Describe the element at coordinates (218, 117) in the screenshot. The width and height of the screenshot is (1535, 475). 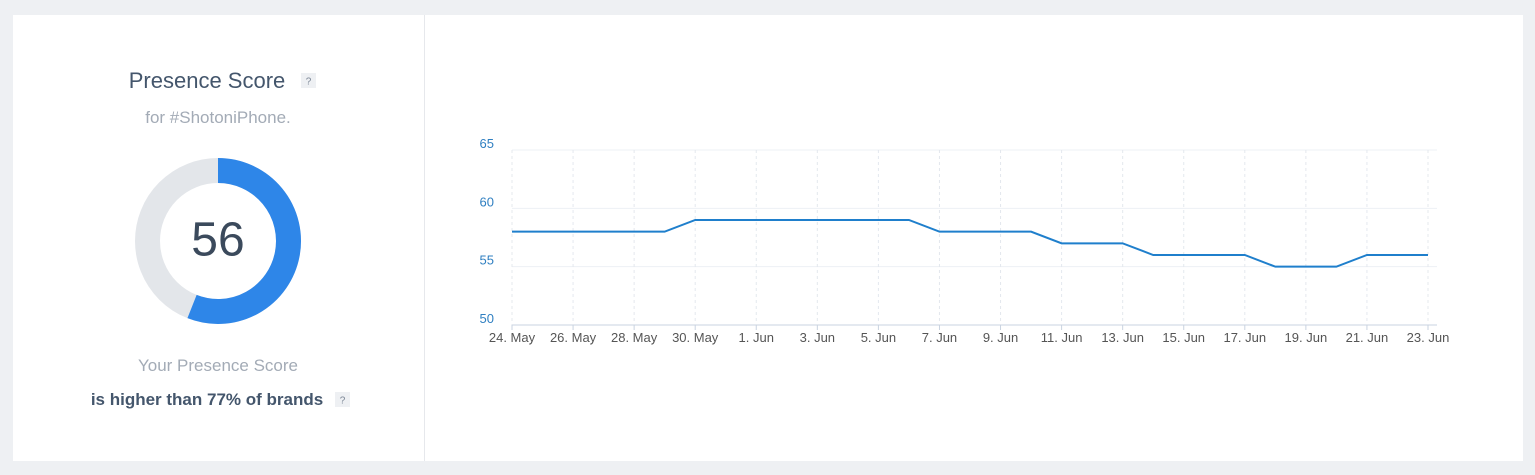
I see `panel-subtitle: for #ShotoniPhone.` at that location.